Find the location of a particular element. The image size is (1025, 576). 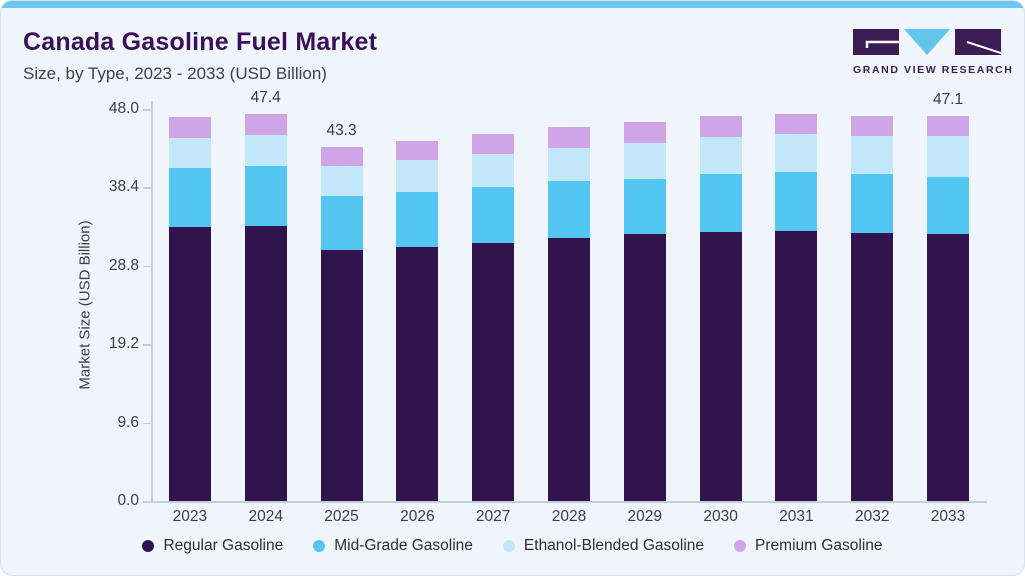

y-tick-label: 0.0 is located at coordinates (128, 500).